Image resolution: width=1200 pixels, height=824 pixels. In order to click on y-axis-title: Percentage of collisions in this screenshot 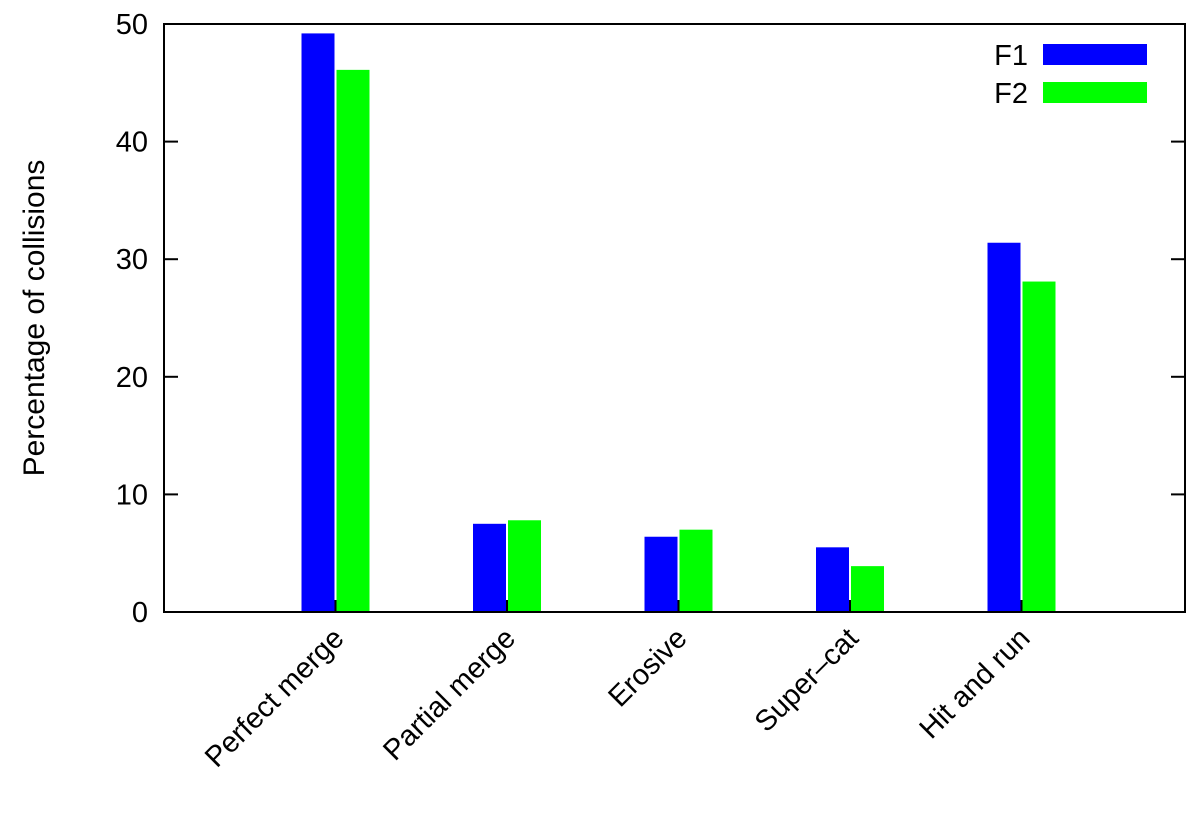, I will do `click(34, 318)`.